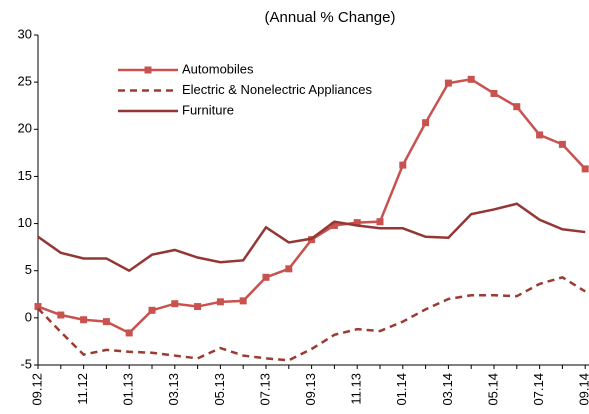 The width and height of the screenshot is (589, 414). What do you see at coordinates (492, 389) in the screenshot?
I see `x-tick-label: 05.14` at bounding box center [492, 389].